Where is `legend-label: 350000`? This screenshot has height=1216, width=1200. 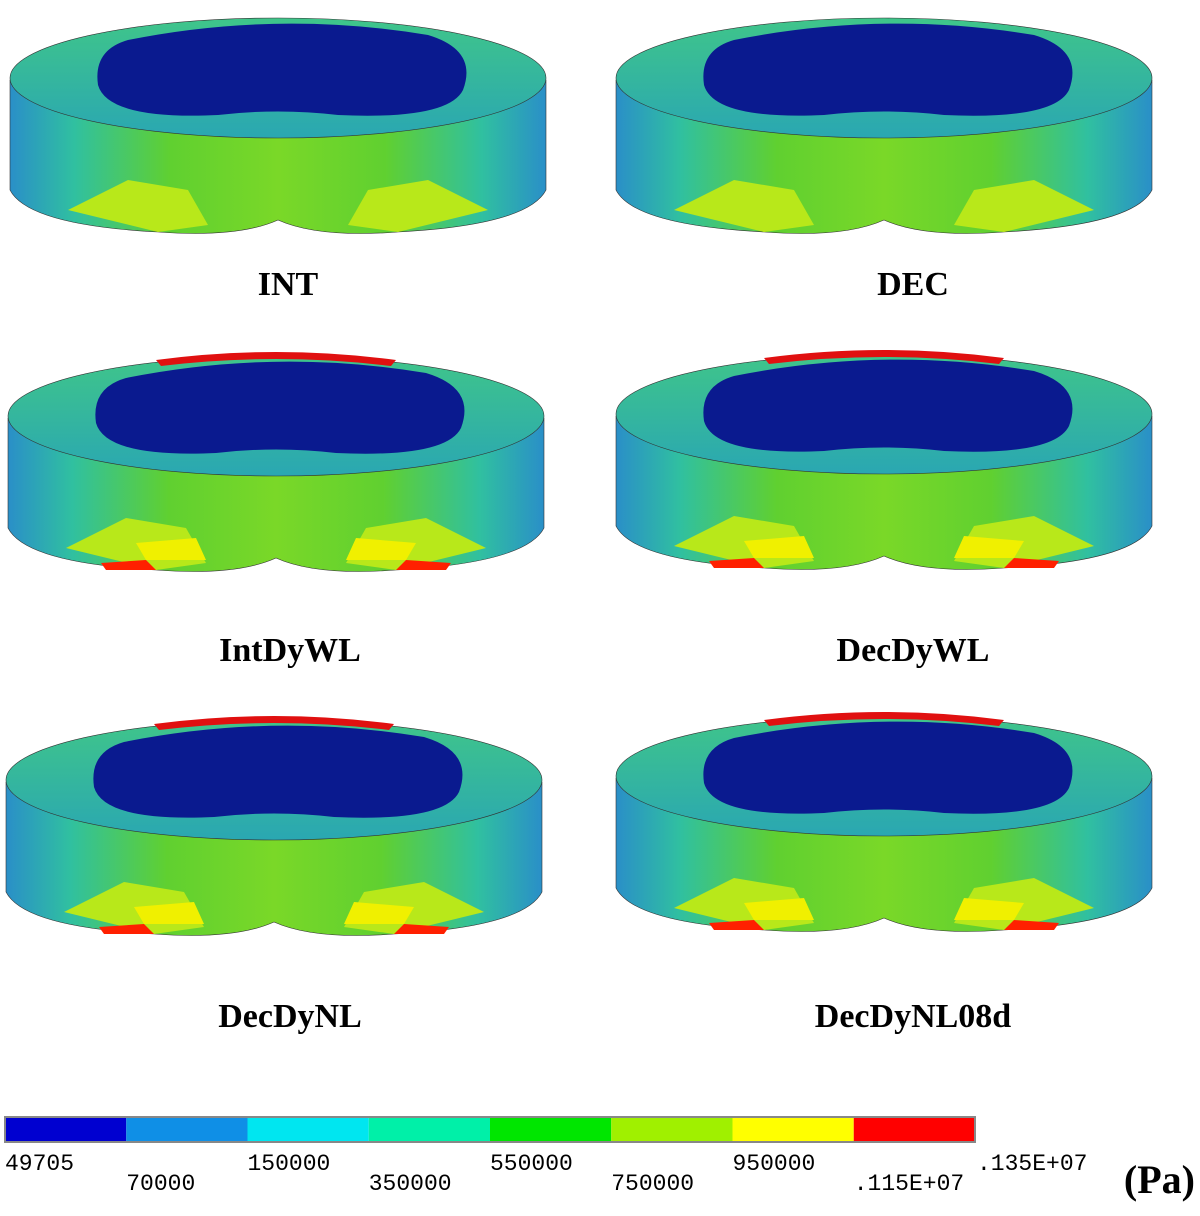
legend-label: 350000 is located at coordinates (410, 1184).